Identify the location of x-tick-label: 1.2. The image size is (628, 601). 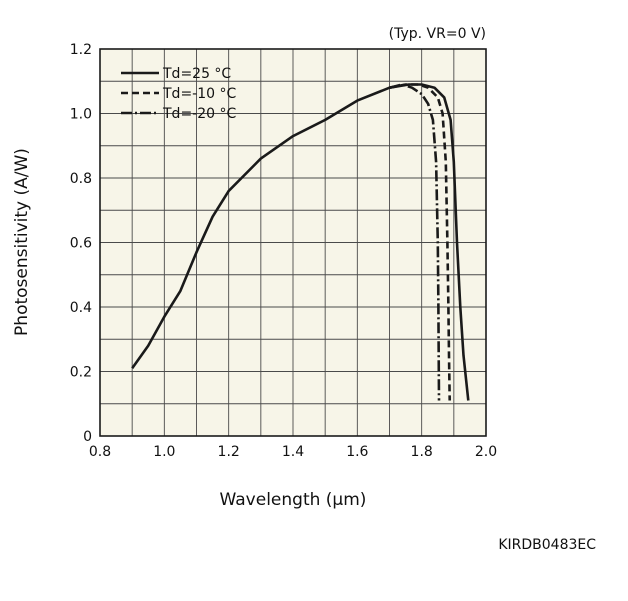
(229, 452).